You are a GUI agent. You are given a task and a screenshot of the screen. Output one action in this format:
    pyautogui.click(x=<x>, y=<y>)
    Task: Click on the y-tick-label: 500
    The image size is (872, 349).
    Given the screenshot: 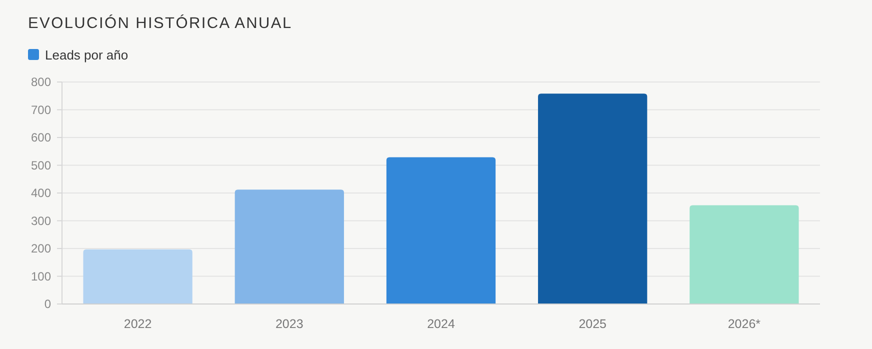 What is the action you would take?
    pyautogui.click(x=41, y=165)
    